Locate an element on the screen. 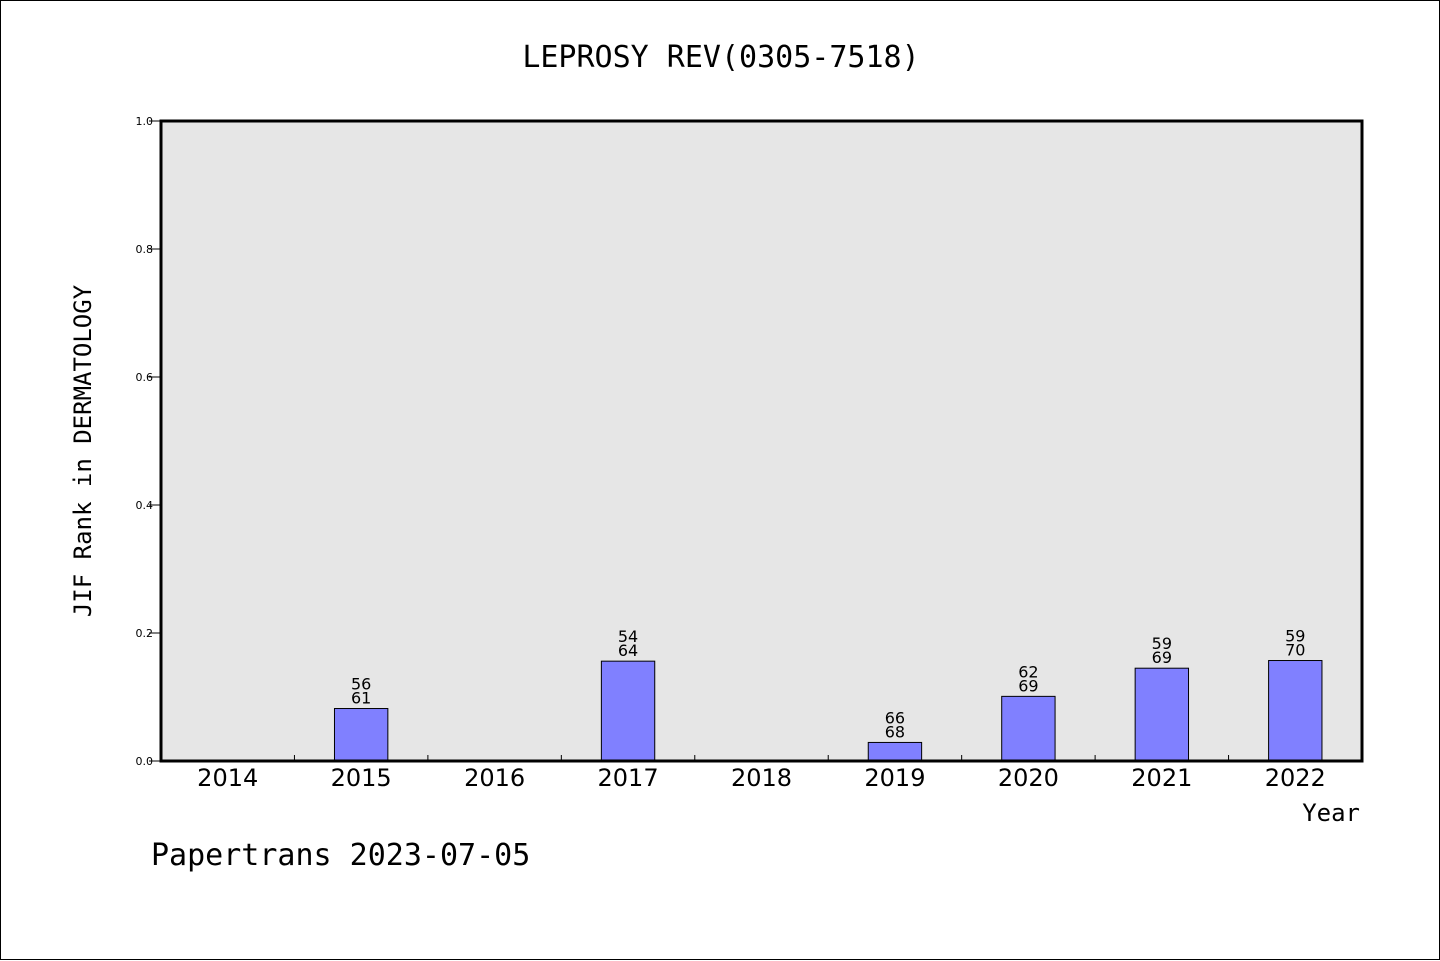 Image resolution: width=1440 pixels, height=961 pixels. bar-total-label: 70 is located at coordinates (1295, 650).